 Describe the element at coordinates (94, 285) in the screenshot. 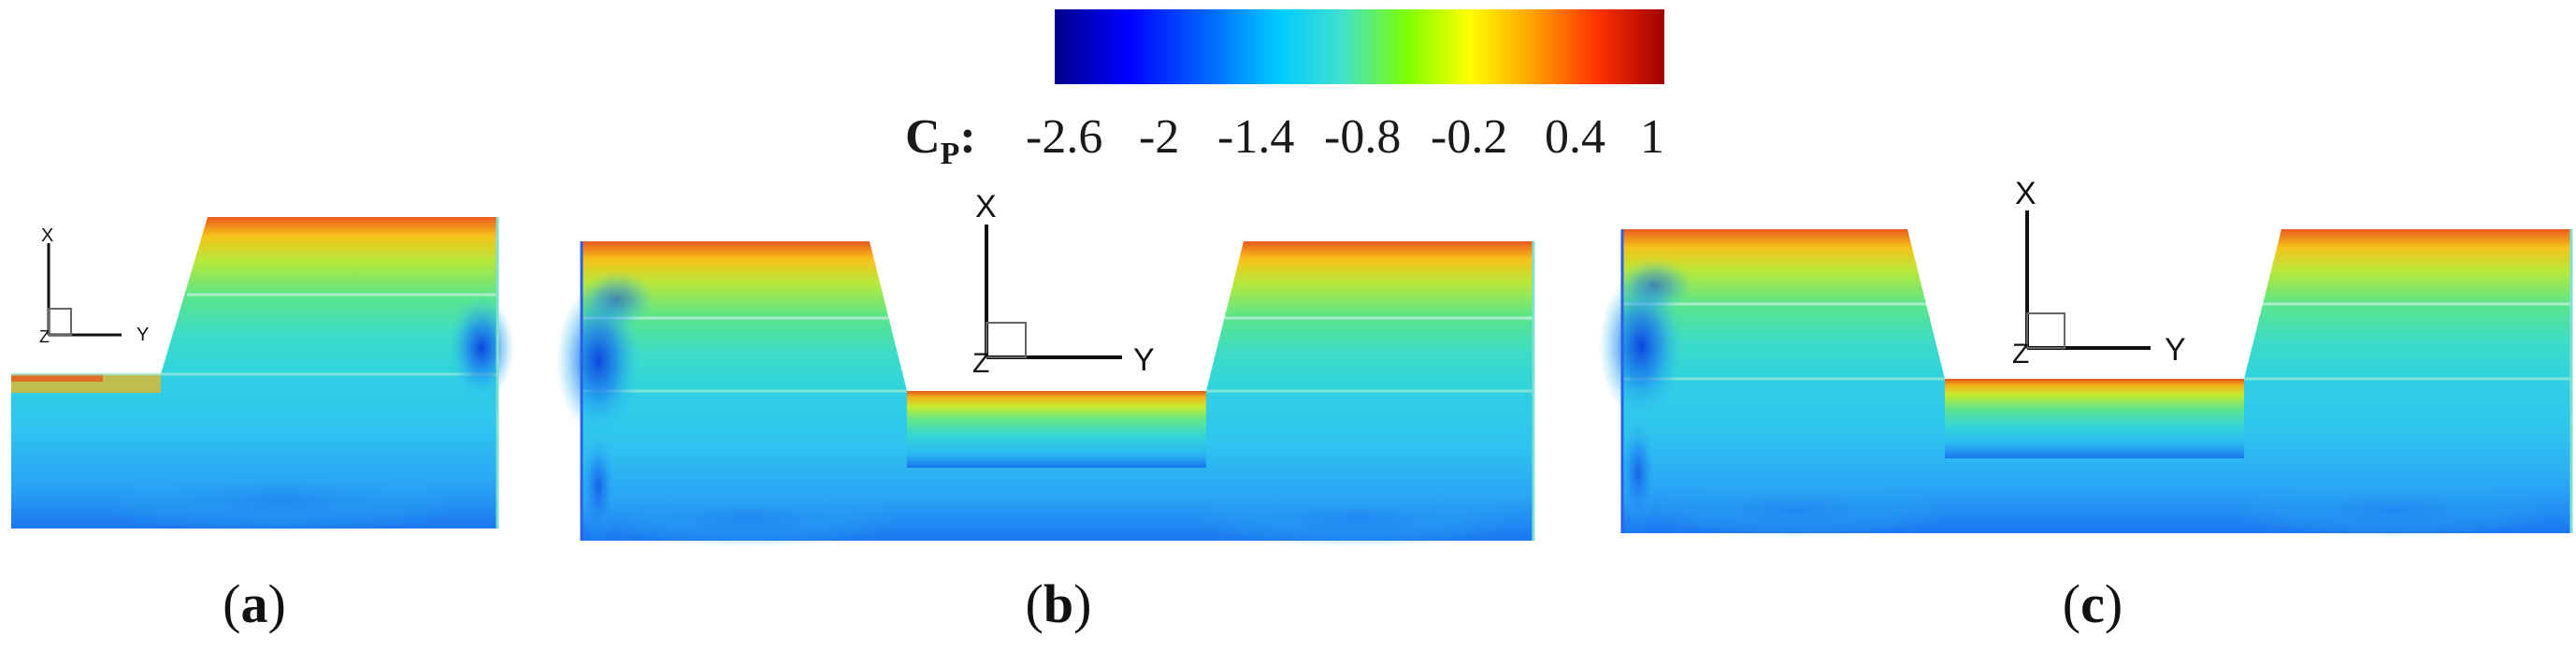

I see `axes-triad-a: X Y Z` at that location.